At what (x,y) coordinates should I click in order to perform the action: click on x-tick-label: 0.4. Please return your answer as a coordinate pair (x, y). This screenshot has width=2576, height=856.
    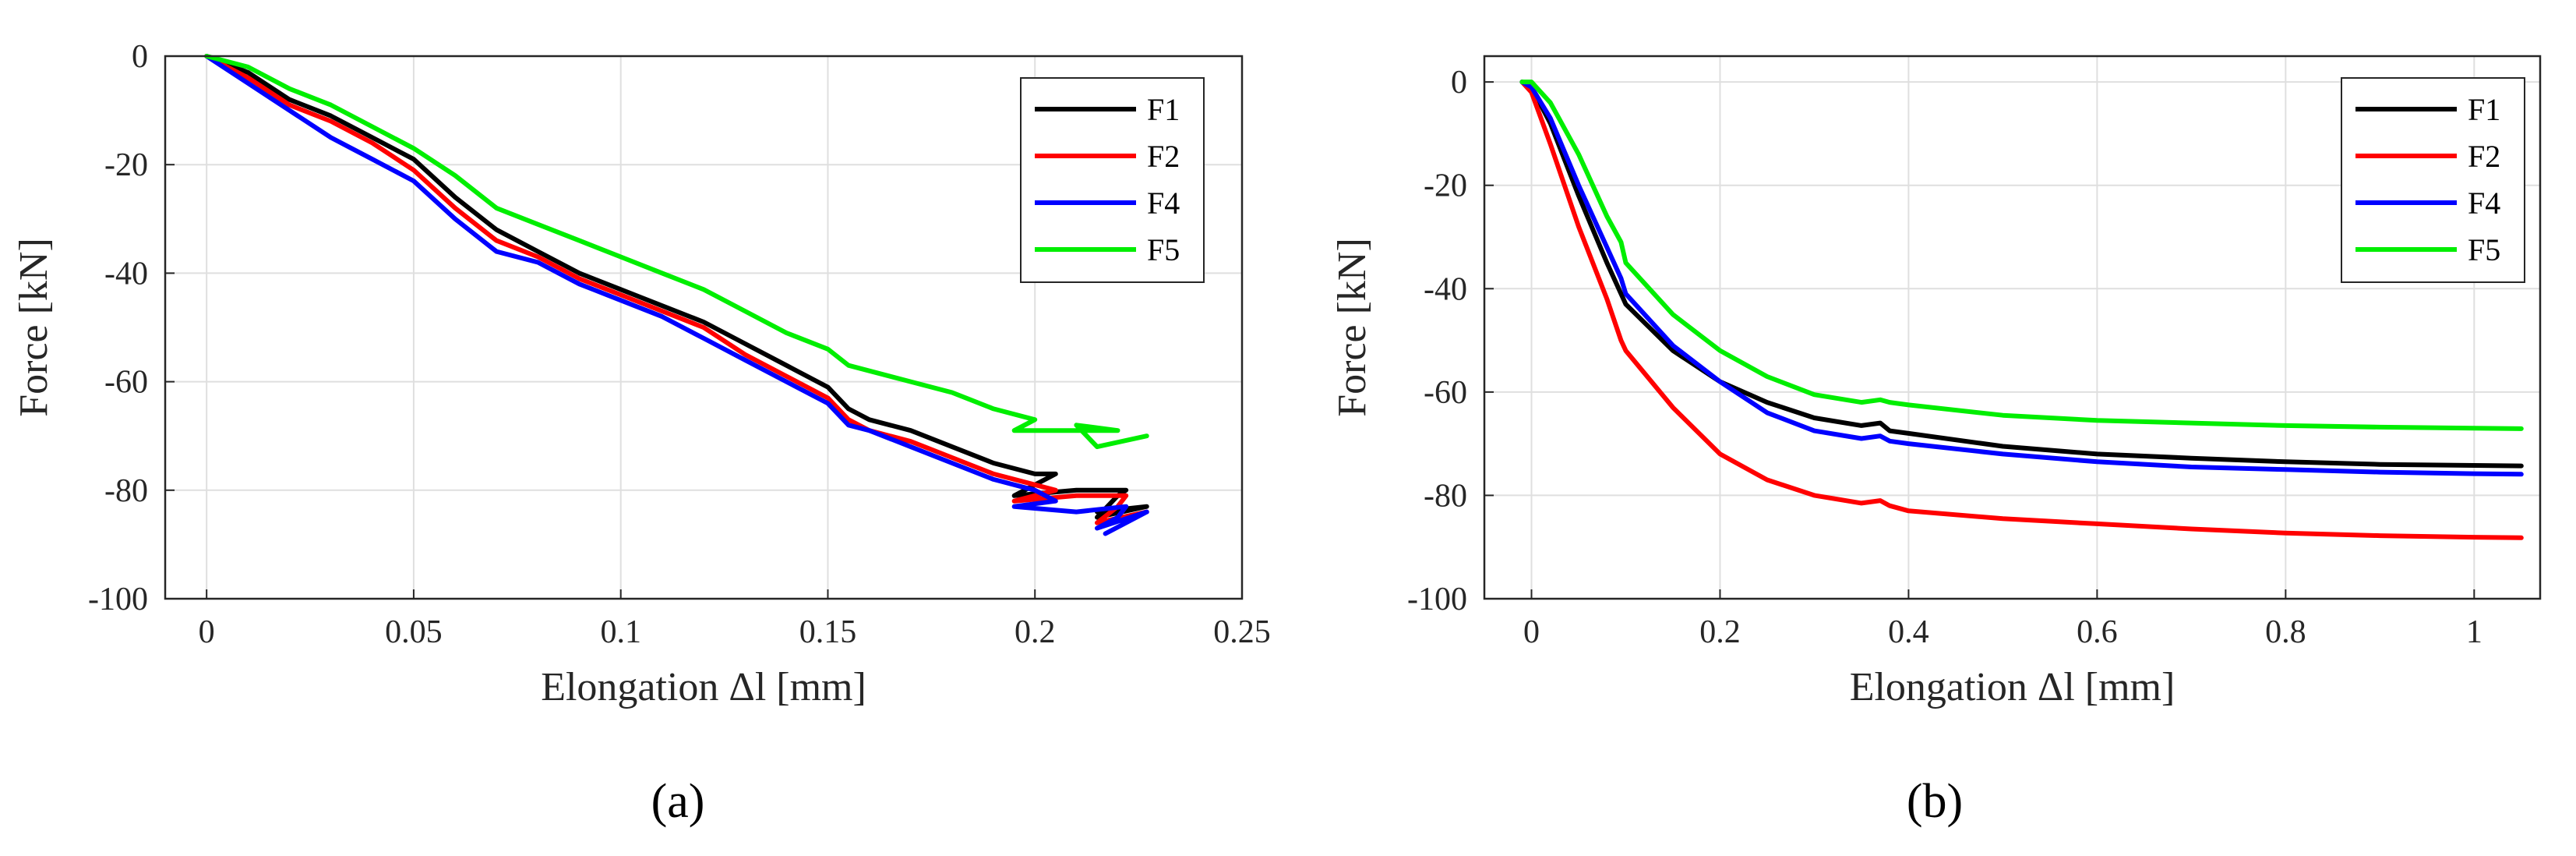
    Looking at the image, I should click on (1908, 632).